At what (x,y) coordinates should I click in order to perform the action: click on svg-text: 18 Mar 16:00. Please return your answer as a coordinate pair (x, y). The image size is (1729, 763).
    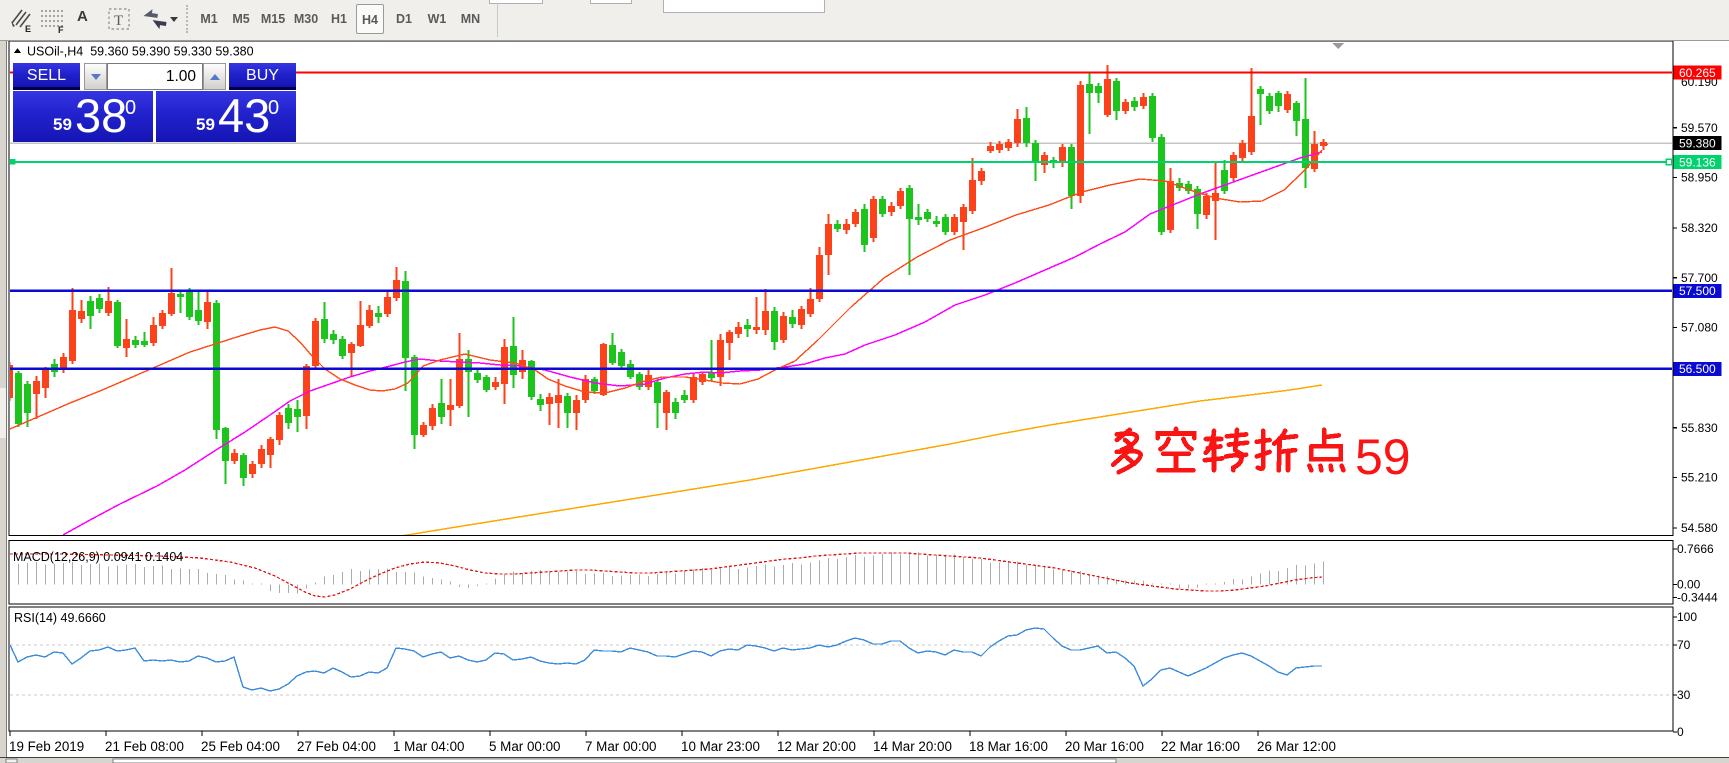
    Looking at the image, I should click on (1008, 746).